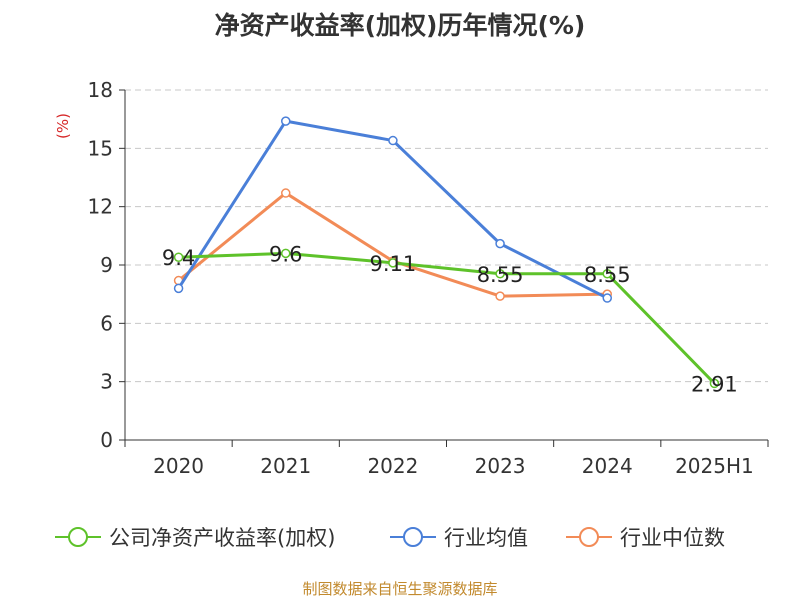  Describe the element at coordinates (392, 466) in the screenshot. I see `x-tick-label: 2022` at that location.